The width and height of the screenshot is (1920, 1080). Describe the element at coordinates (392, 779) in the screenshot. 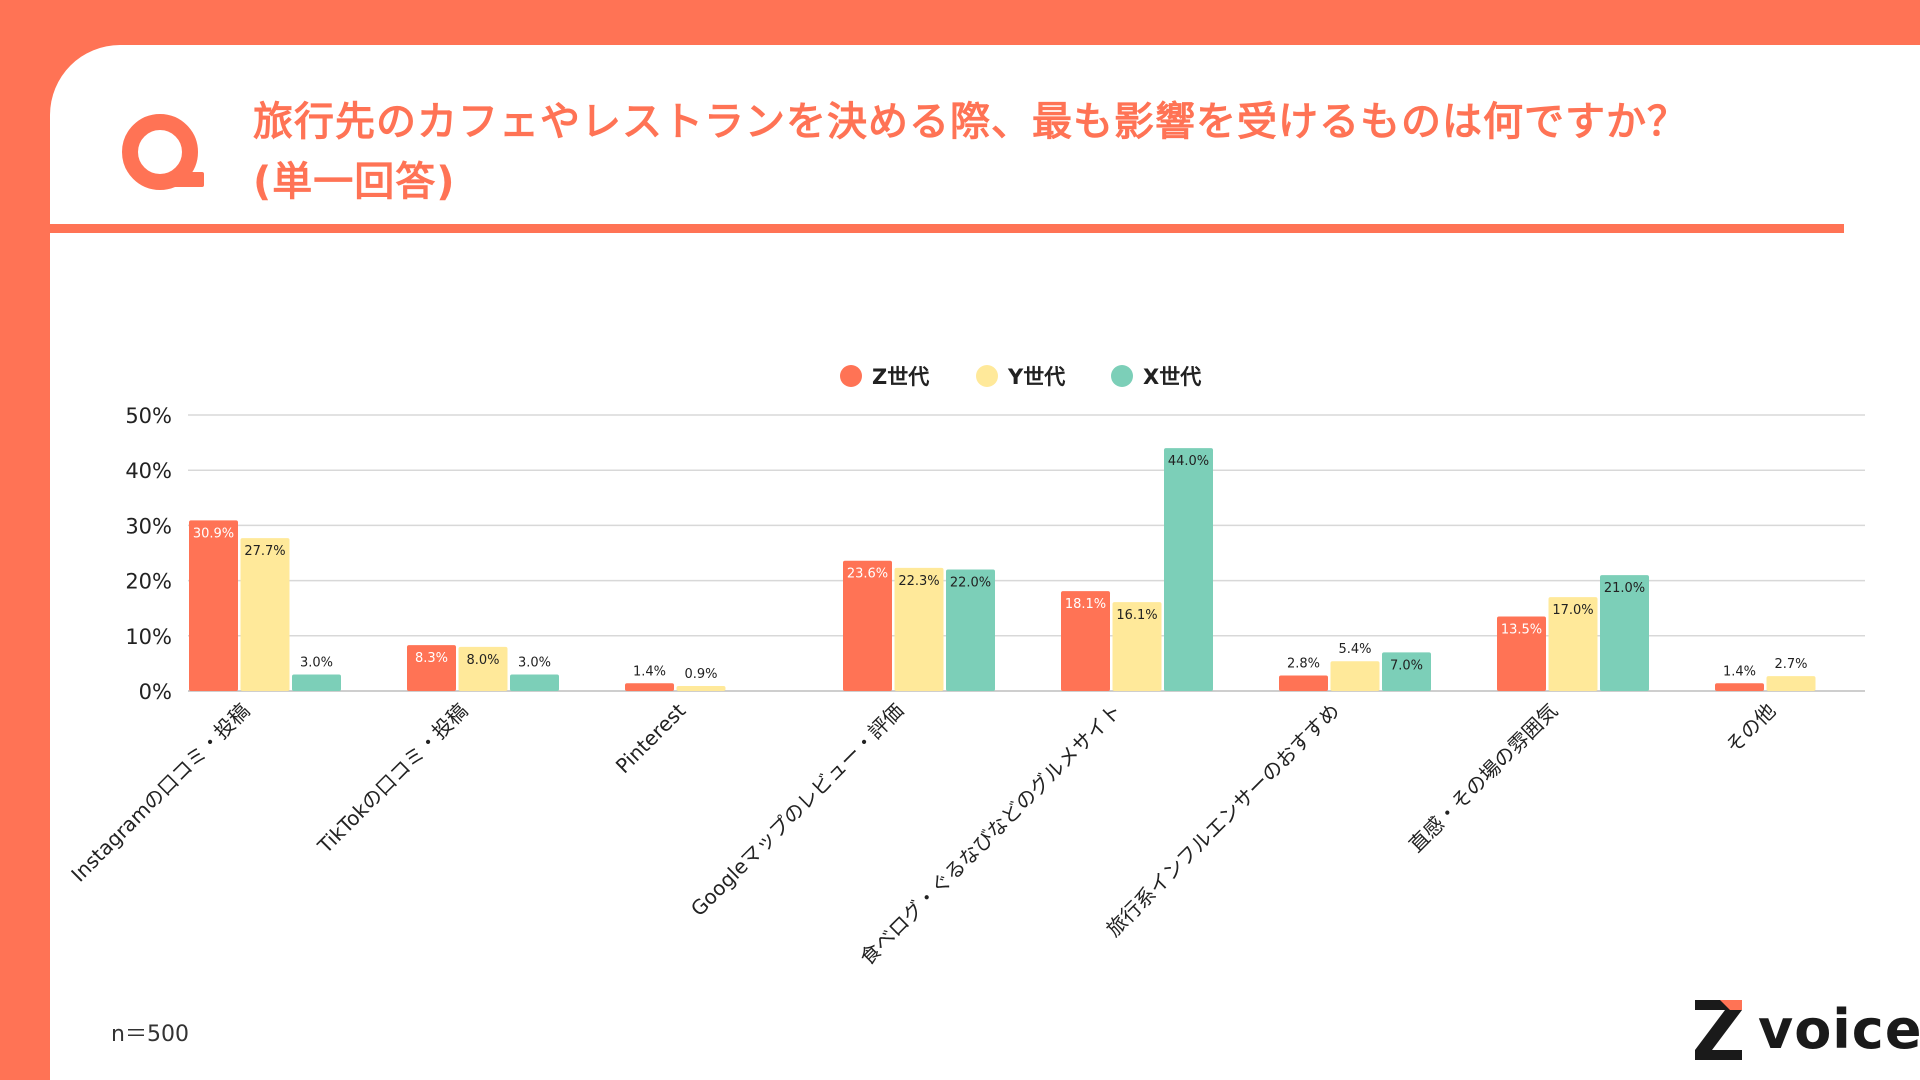

I see `x-tick-label: TikTokの口コミ・投稿` at that location.